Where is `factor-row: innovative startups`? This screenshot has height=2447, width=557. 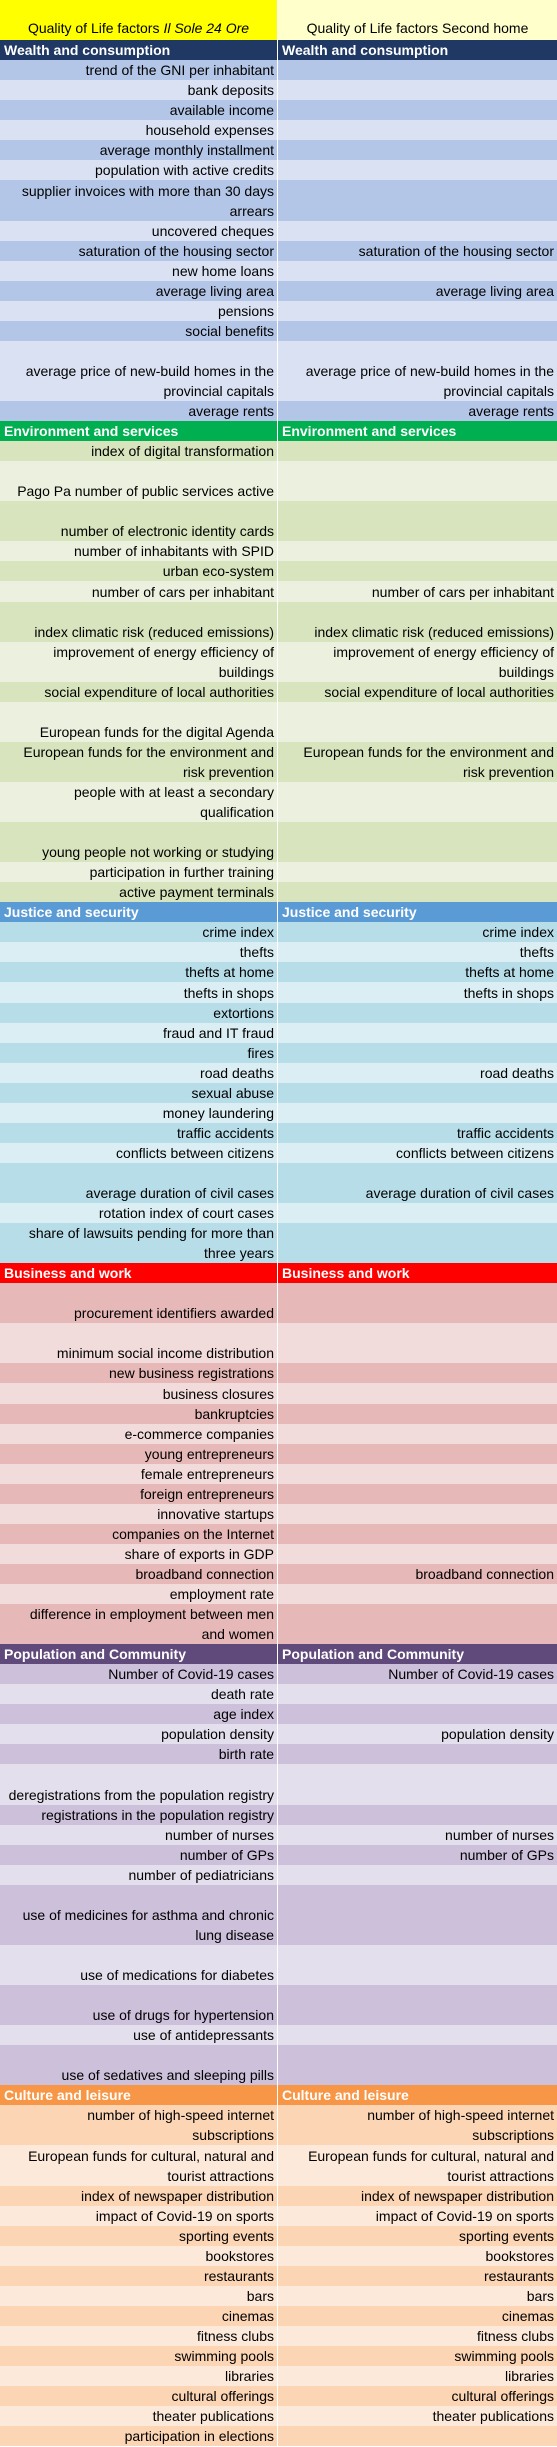
factor-row: innovative startups is located at coordinates (278, 1513).